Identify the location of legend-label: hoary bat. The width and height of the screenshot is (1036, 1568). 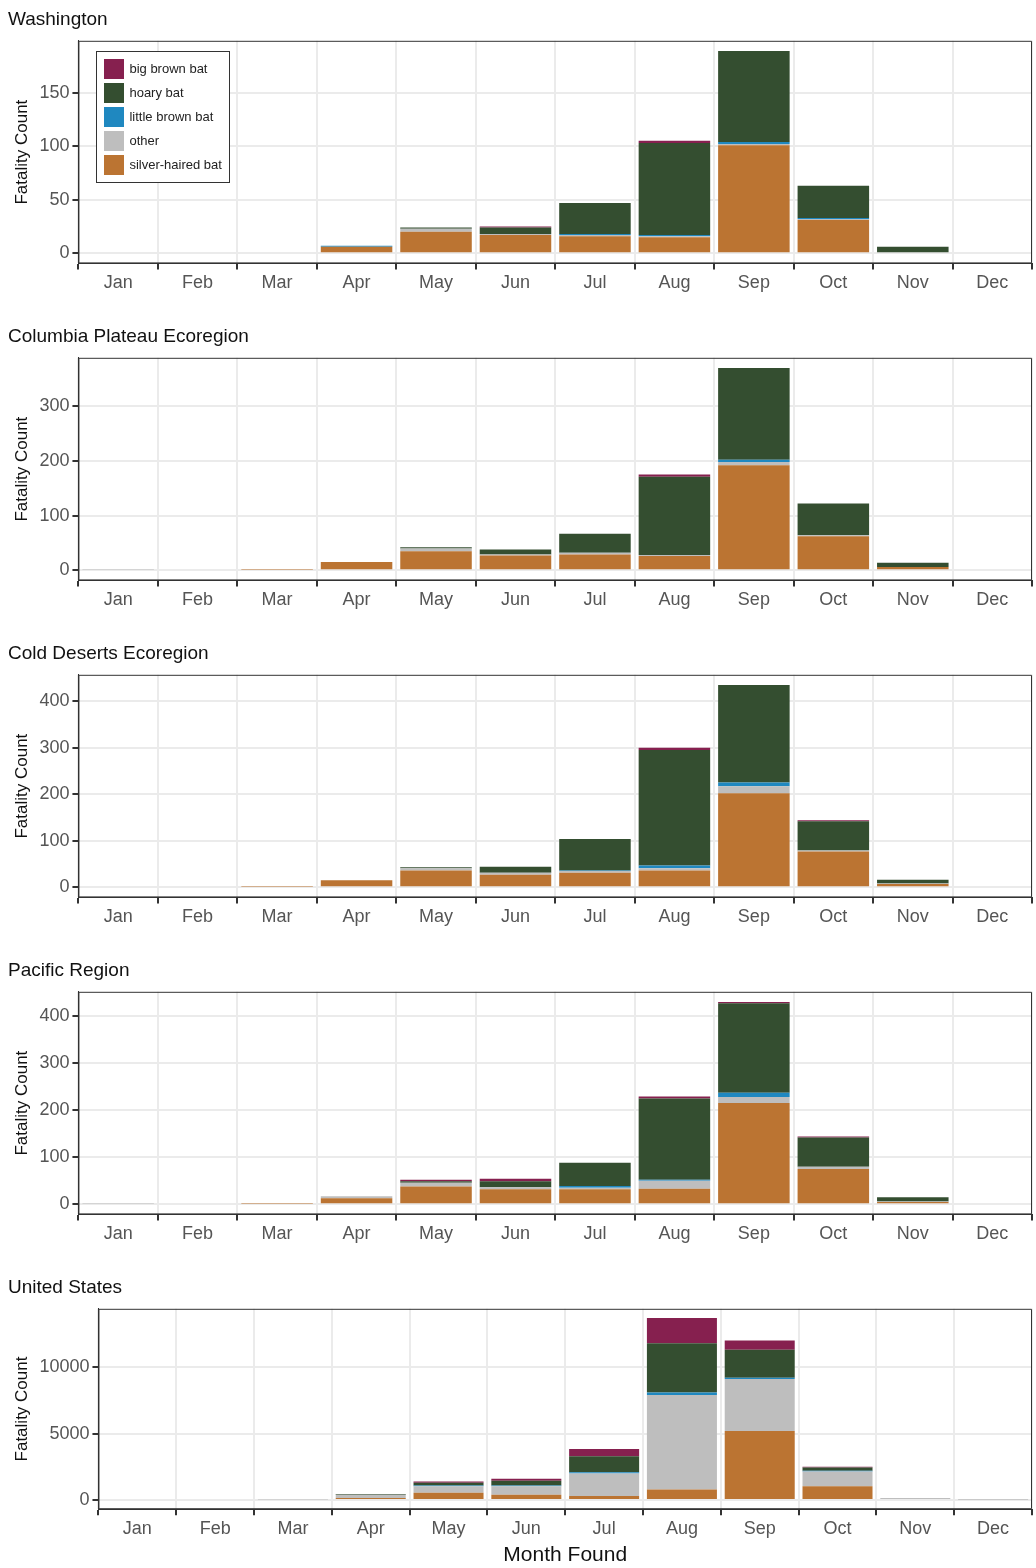
(156, 93).